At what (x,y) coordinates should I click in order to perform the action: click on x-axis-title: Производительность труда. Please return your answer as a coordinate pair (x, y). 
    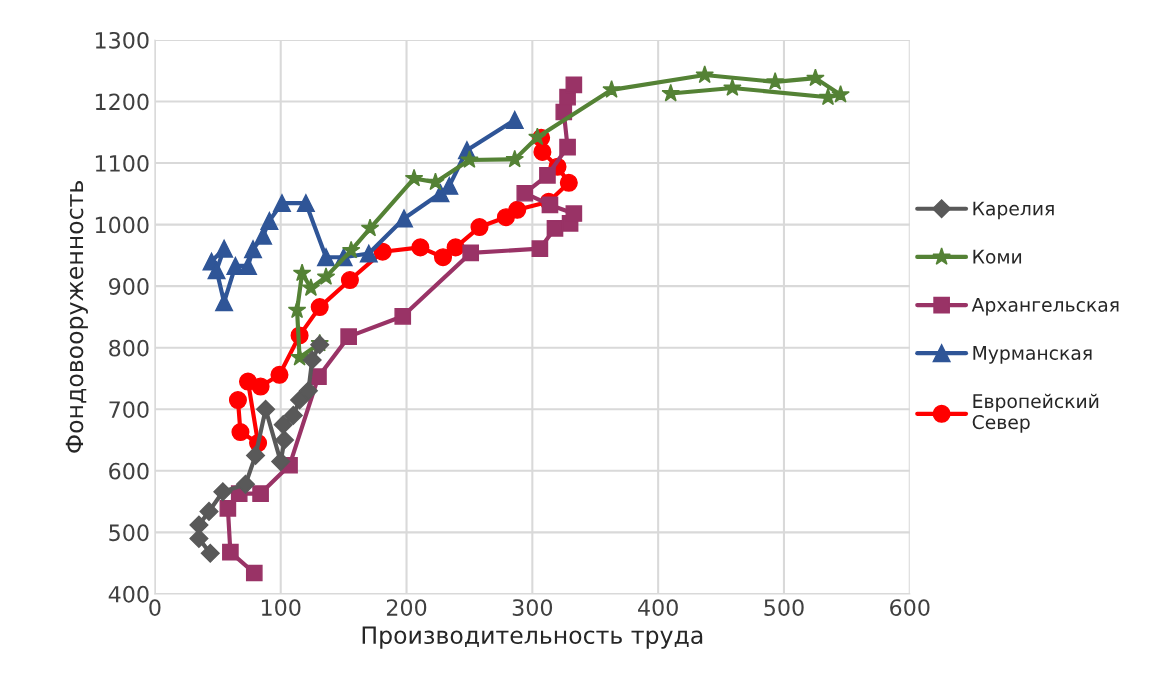
    Looking at the image, I should click on (532, 637).